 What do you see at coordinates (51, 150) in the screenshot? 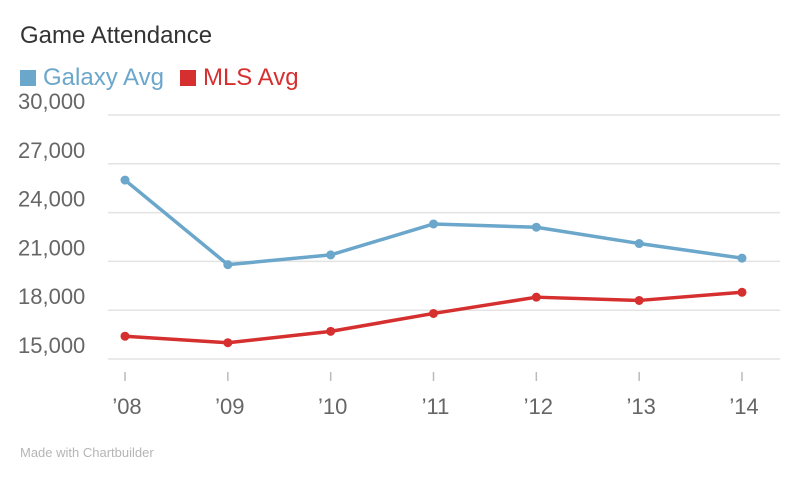
I see `y-tick-label: 27,000` at bounding box center [51, 150].